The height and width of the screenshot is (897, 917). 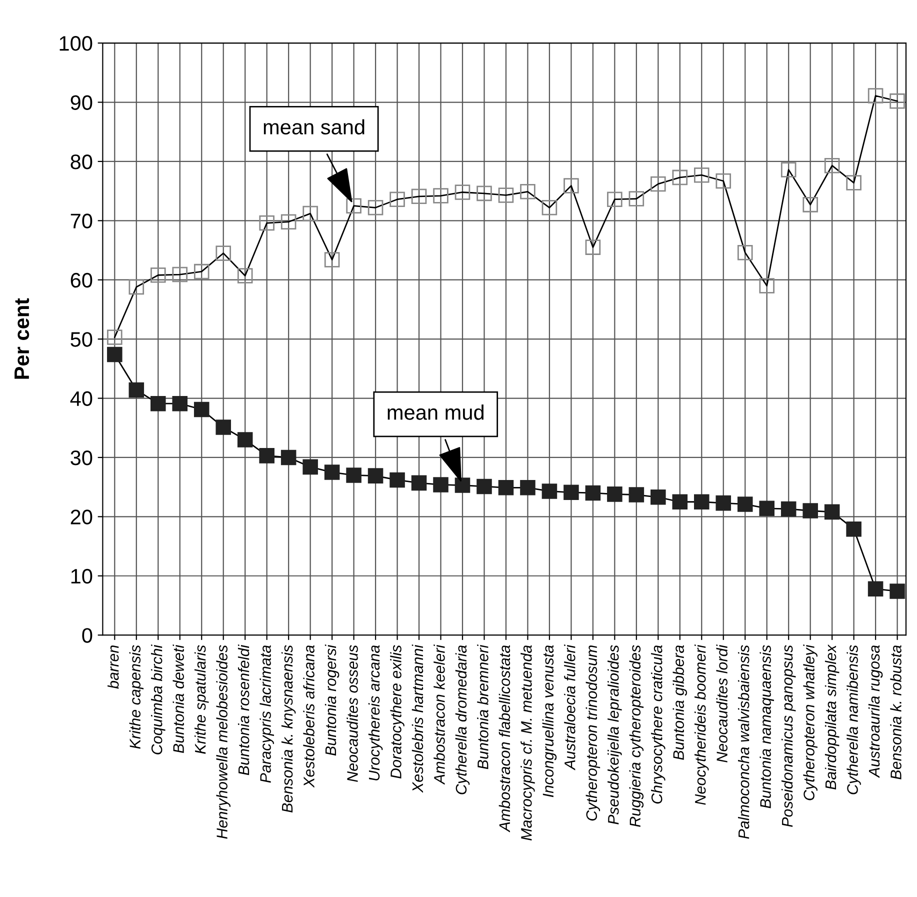 I want to click on annotation: mean mud, so click(x=436, y=412).